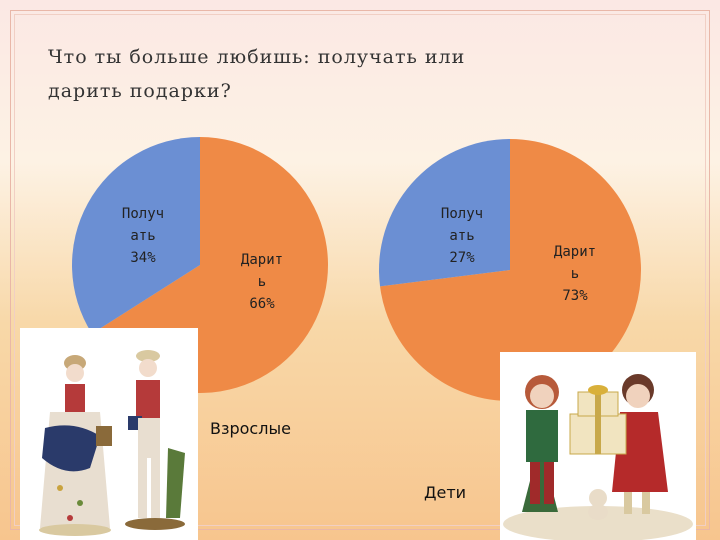 The image size is (720, 540). Describe the element at coordinates (598, 446) in the screenshot. I see `children-figurines-photo` at that location.